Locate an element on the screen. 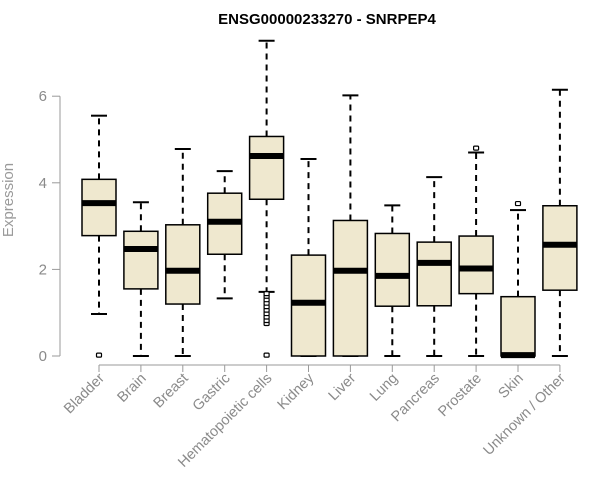  y-axis-label: Expression is located at coordinates (8, 200).